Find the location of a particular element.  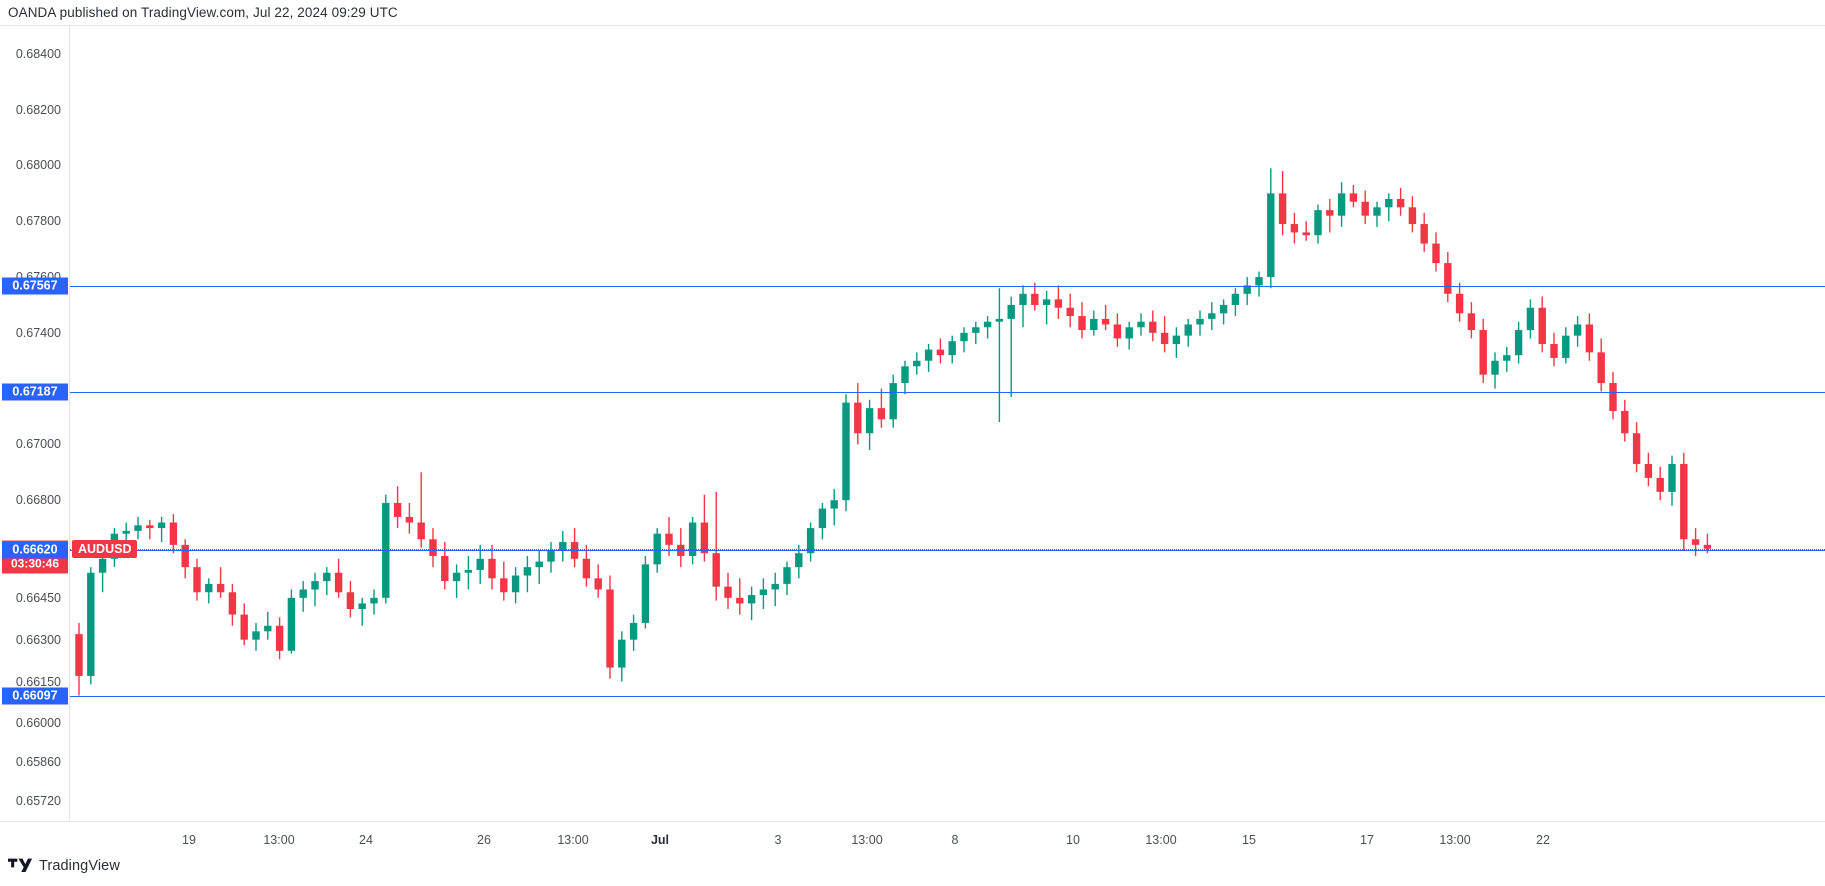

price-tick: 0.66800 is located at coordinates (38, 500).